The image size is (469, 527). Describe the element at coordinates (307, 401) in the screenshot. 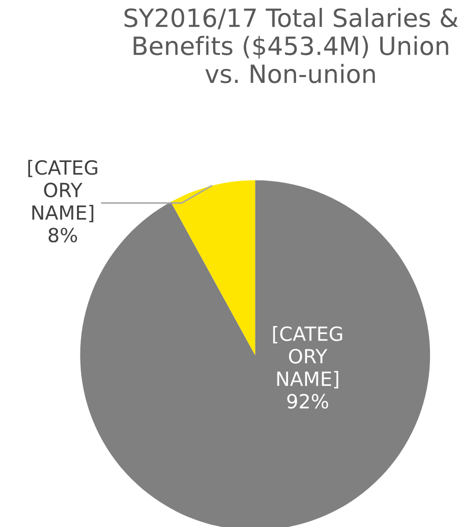

I see `data-label: 92%` at that location.